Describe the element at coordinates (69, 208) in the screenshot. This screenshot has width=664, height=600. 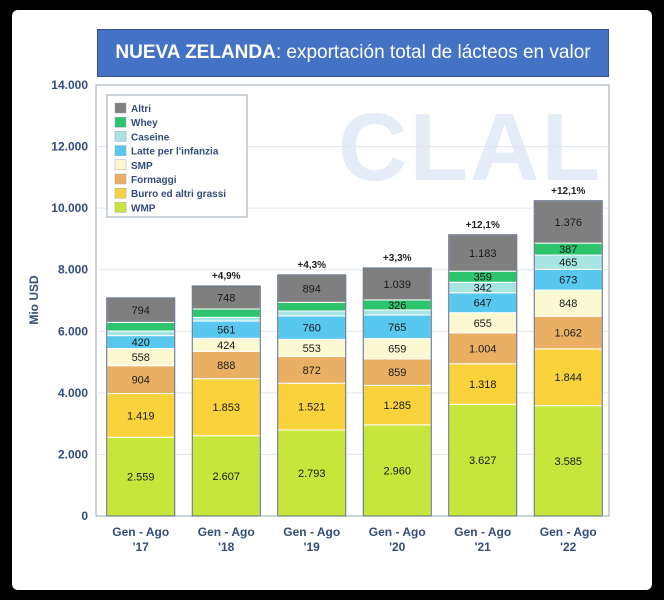
I see `y-tick-label: 10.000` at that location.